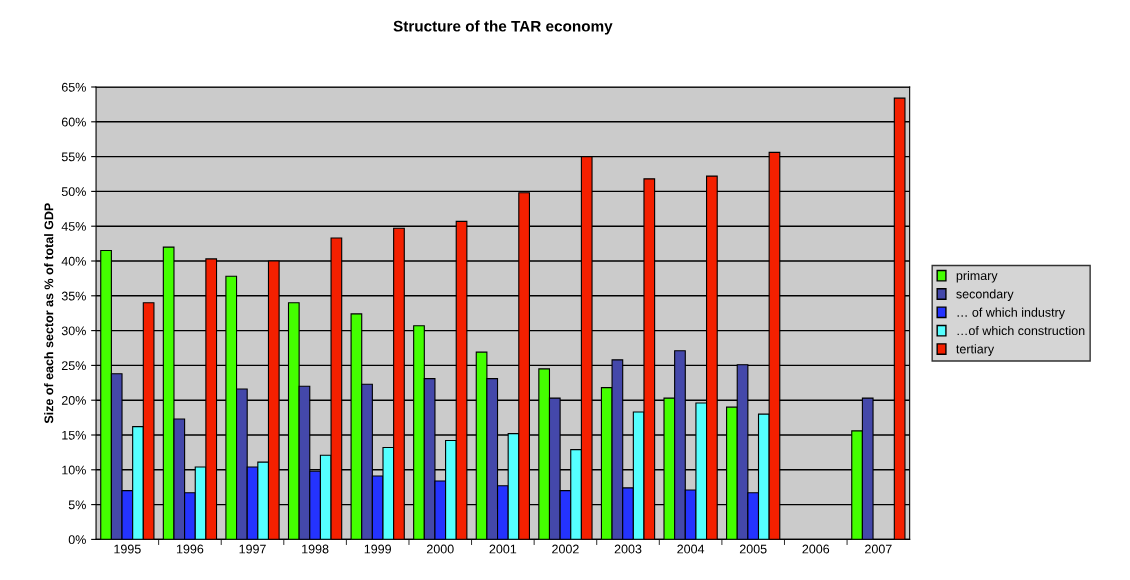  What do you see at coordinates (74, 470) in the screenshot?
I see `y-tick-label: 10%` at bounding box center [74, 470].